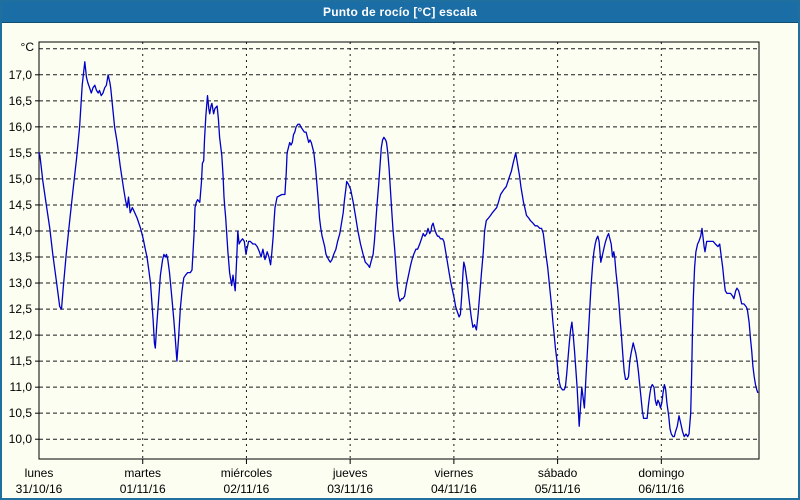  What do you see at coordinates (143, 489) in the screenshot?
I see `x-date-label: 01/11/16` at bounding box center [143, 489].